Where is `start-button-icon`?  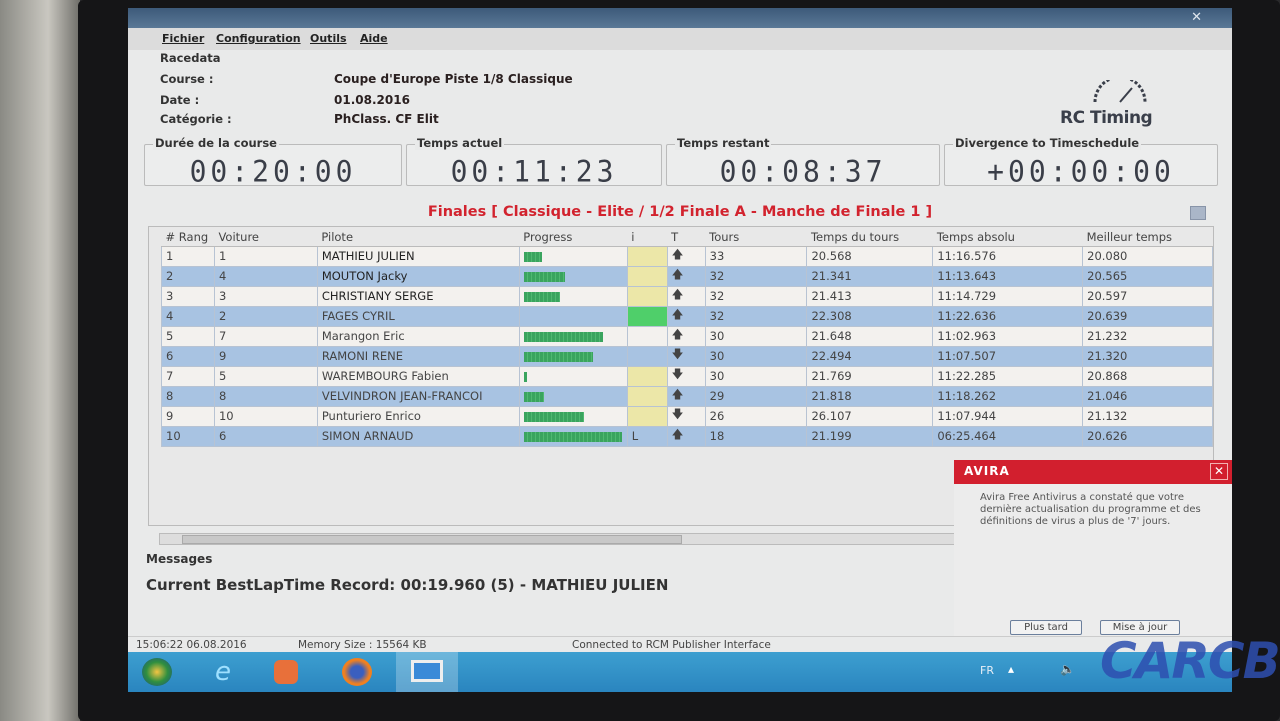 start-button-icon is located at coordinates (157, 672).